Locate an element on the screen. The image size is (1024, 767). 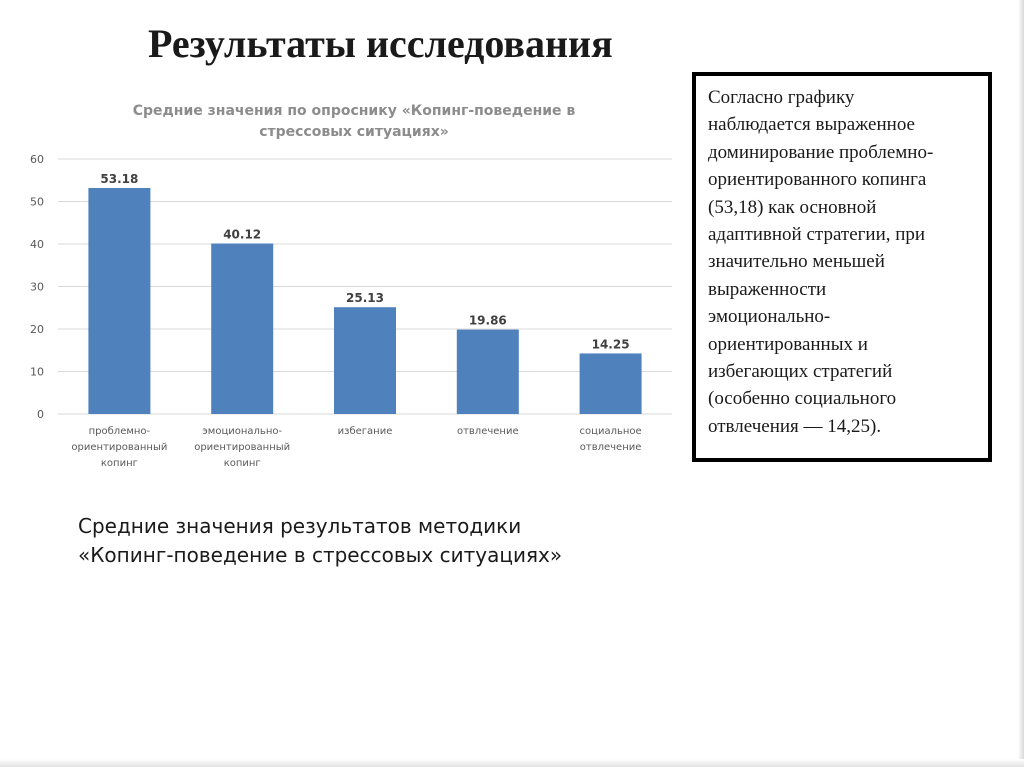
y-tick-label: 30 is located at coordinates (37, 287).